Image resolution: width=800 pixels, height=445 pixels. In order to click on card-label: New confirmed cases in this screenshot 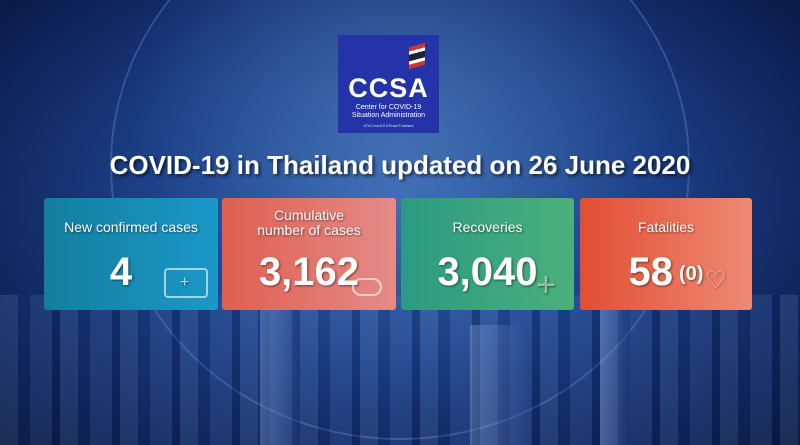, I will do `click(131, 227)`.